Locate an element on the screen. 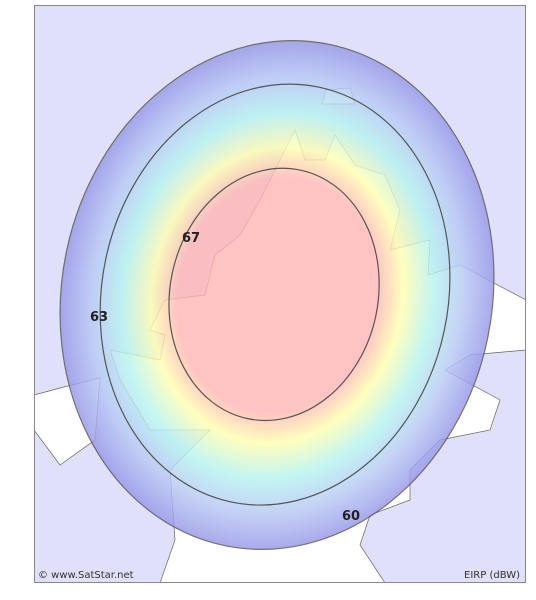 The width and height of the screenshot is (536, 600). legend-unit: EIRP (dBW) is located at coordinates (492, 575).